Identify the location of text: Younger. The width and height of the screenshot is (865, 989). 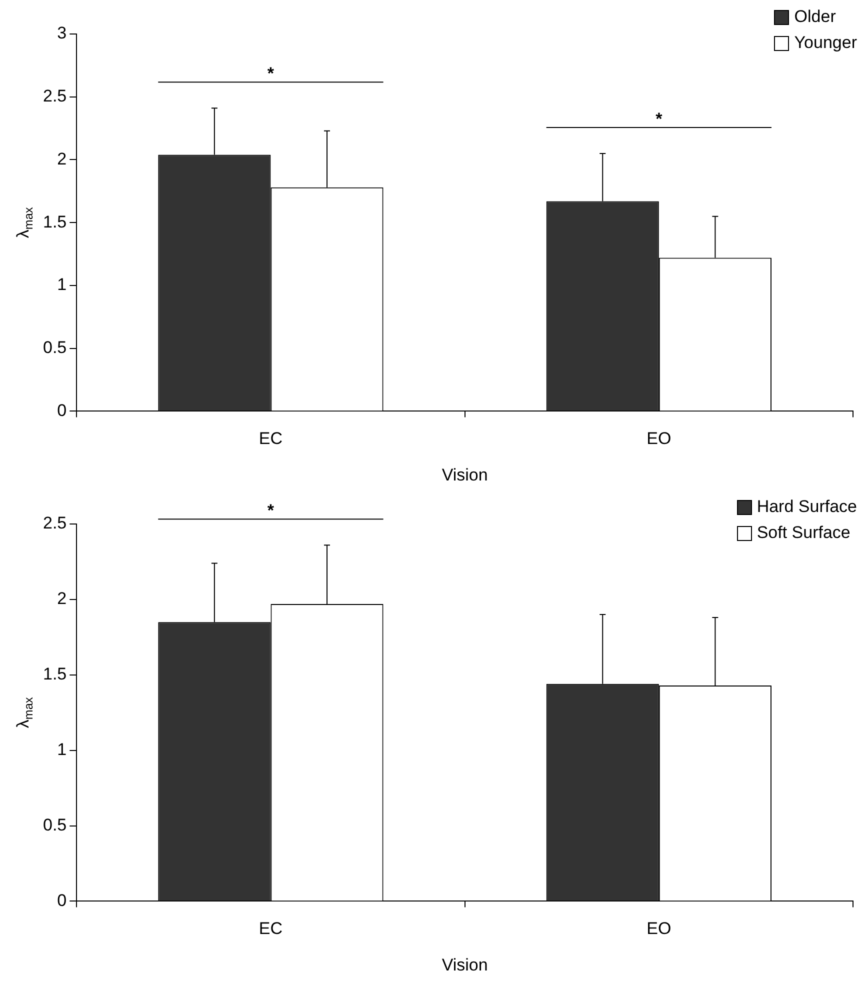
(825, 43).